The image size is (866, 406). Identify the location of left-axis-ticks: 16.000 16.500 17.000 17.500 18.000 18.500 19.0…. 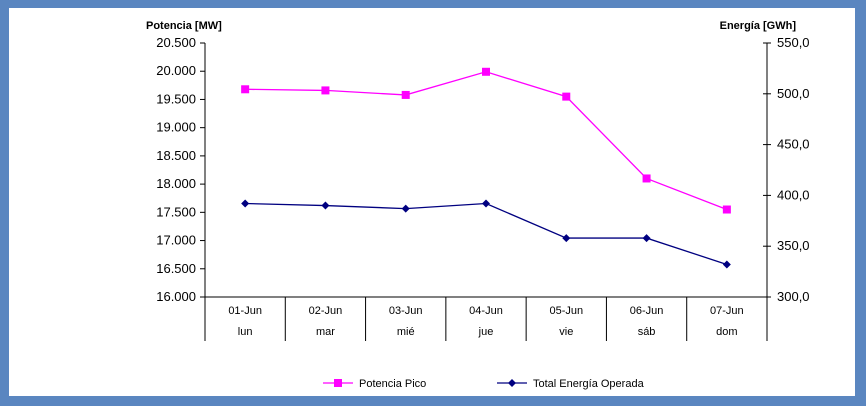
(180, 169).